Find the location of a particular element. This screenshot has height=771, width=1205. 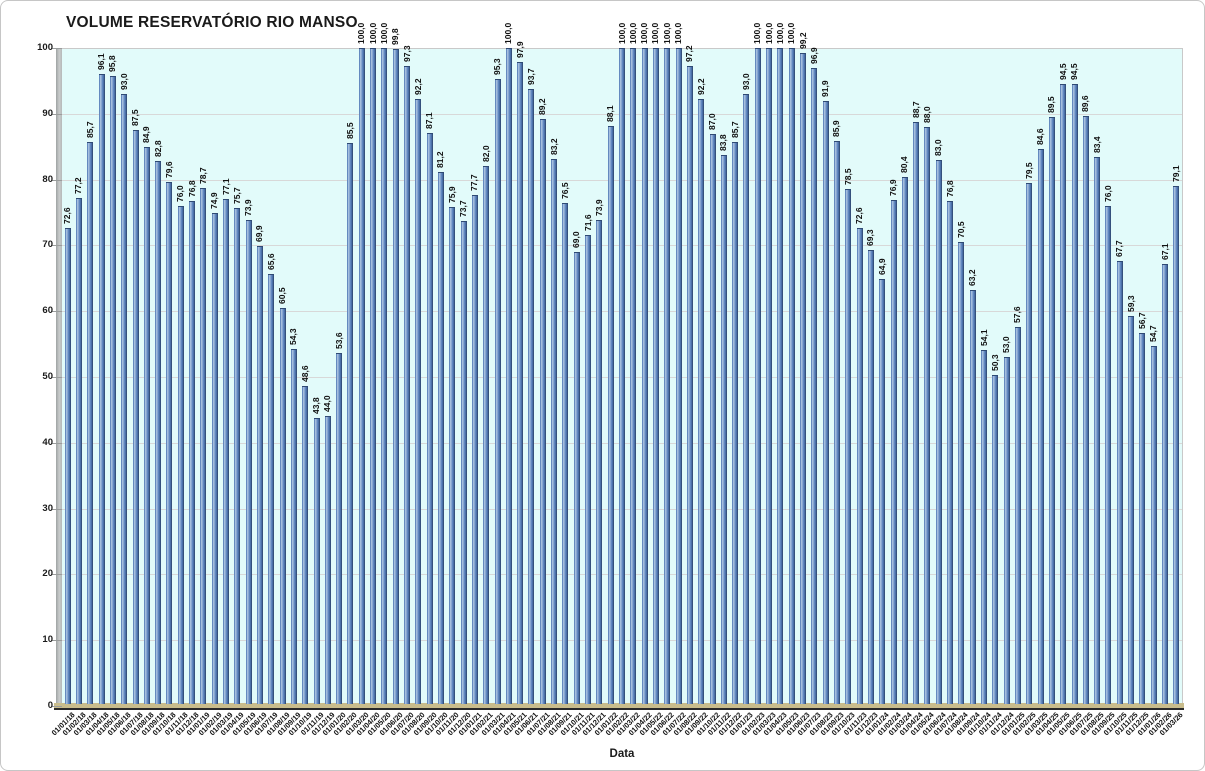

bar-value-label: 97,9 is located at coordinates (519, 49).